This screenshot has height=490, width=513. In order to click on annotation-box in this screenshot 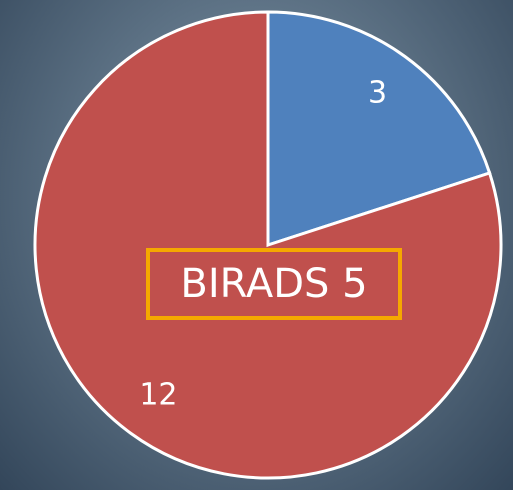, I will do `click(274, 284)`.